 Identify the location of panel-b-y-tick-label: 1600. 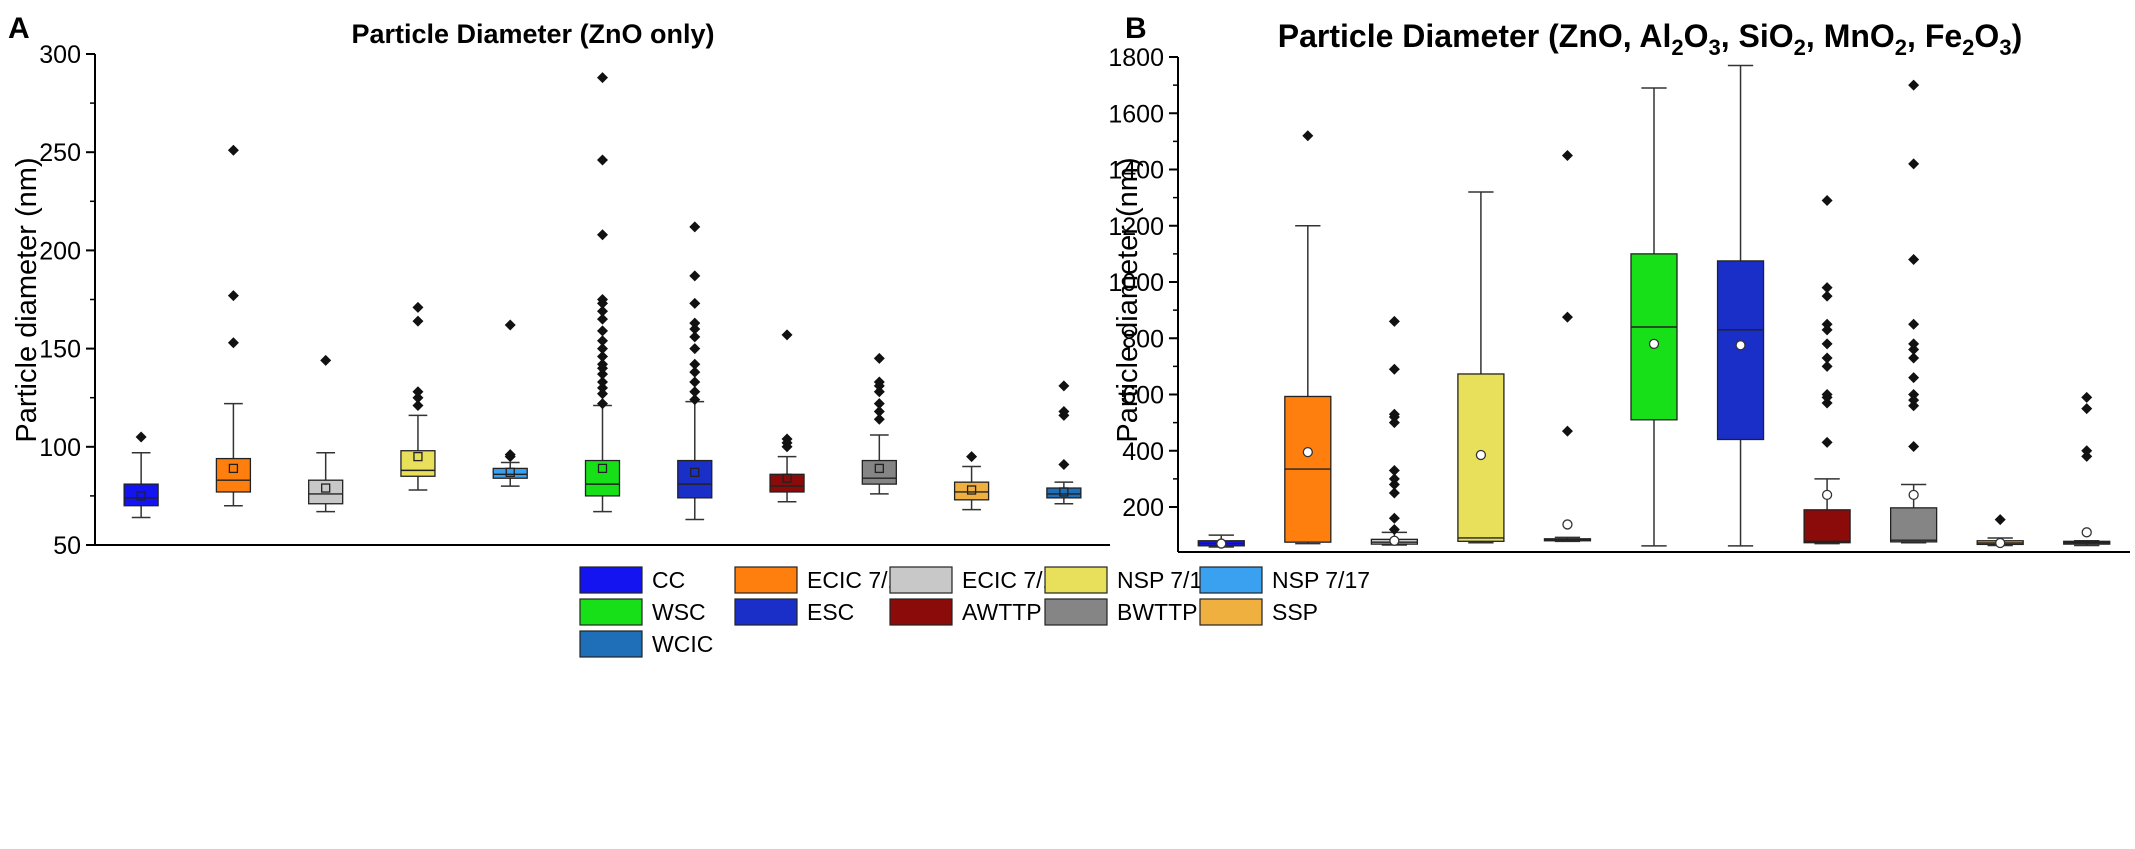
(1136, 114).